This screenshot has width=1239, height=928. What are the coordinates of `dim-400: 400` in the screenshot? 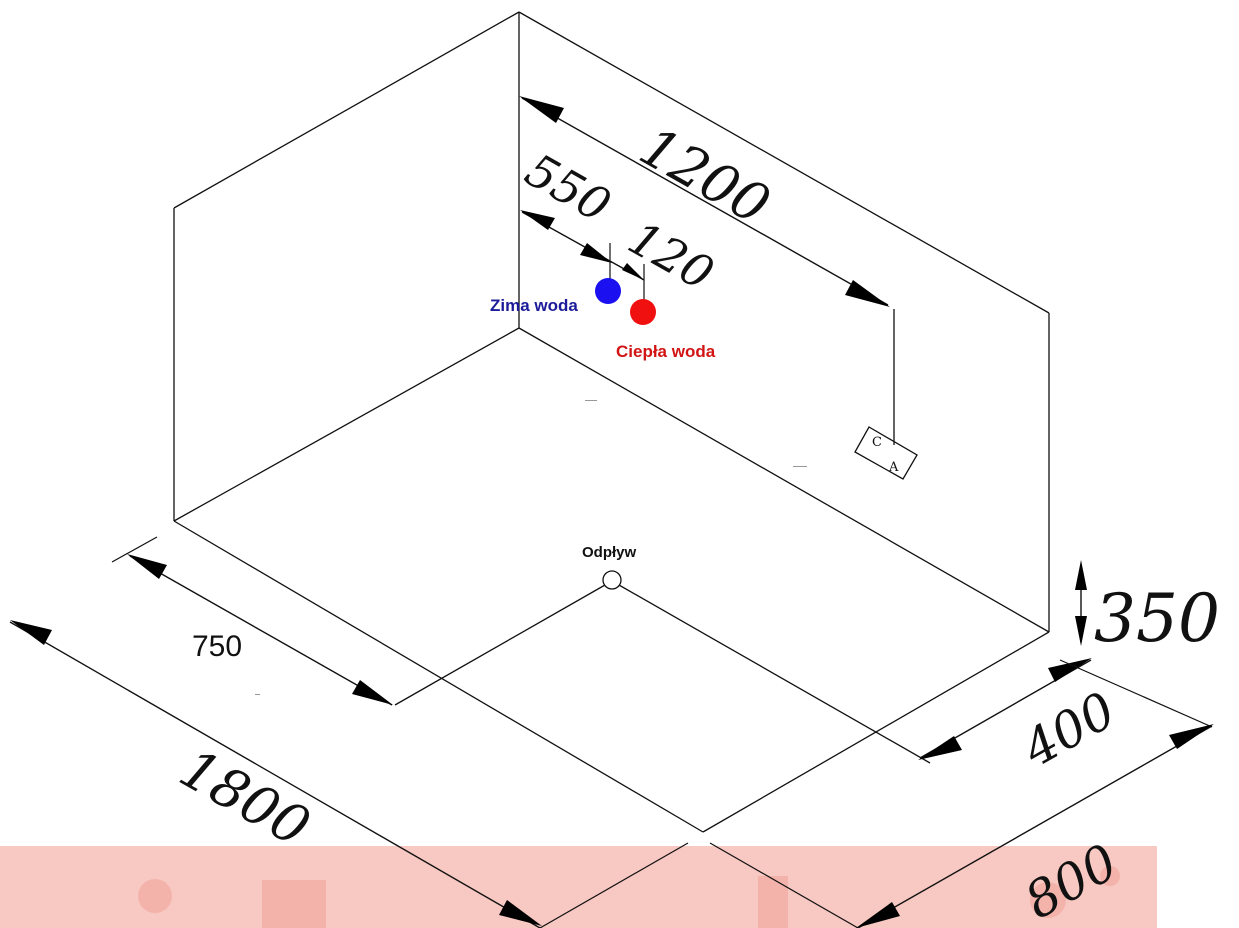 It's located at (1021, 718).